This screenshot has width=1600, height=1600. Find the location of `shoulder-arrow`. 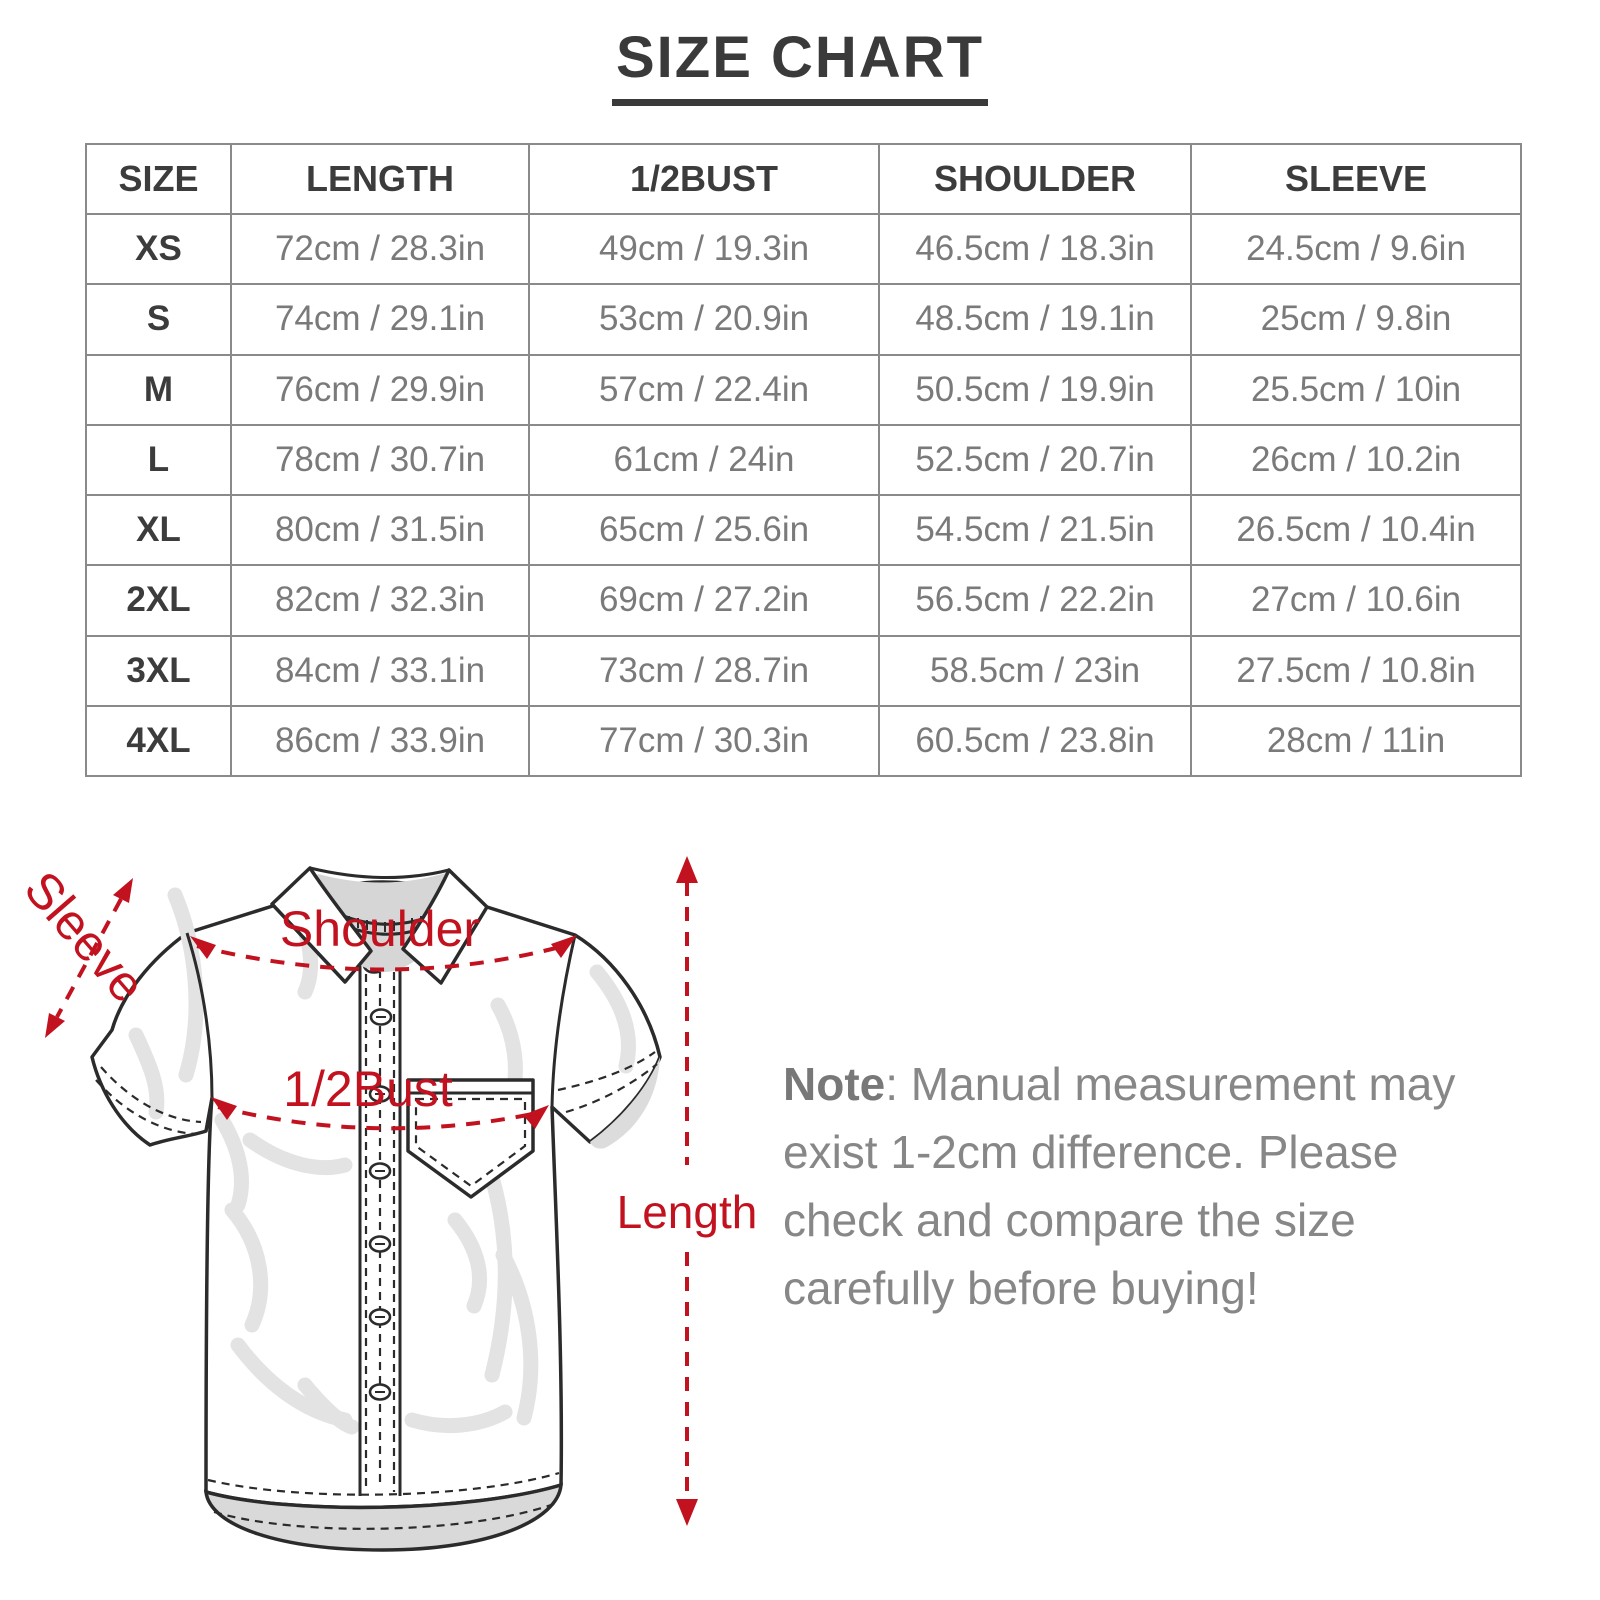

shoulder-arrow is located at coordinates (376, 958).